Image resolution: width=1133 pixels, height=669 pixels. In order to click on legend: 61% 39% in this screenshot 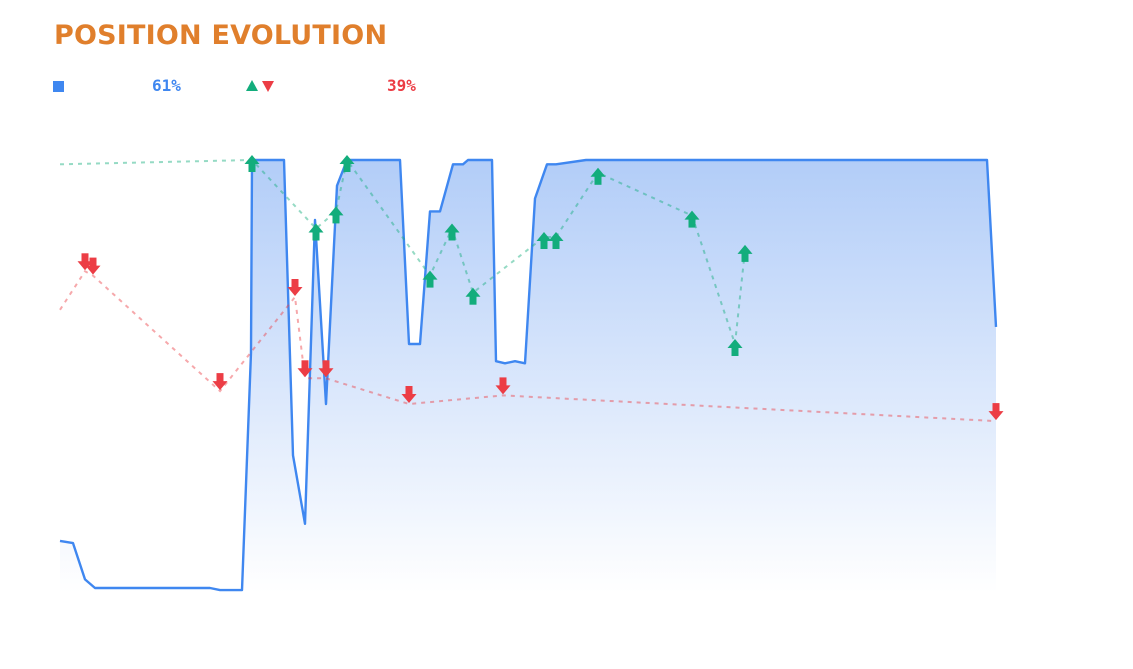, I will do `click(263, 86)`.